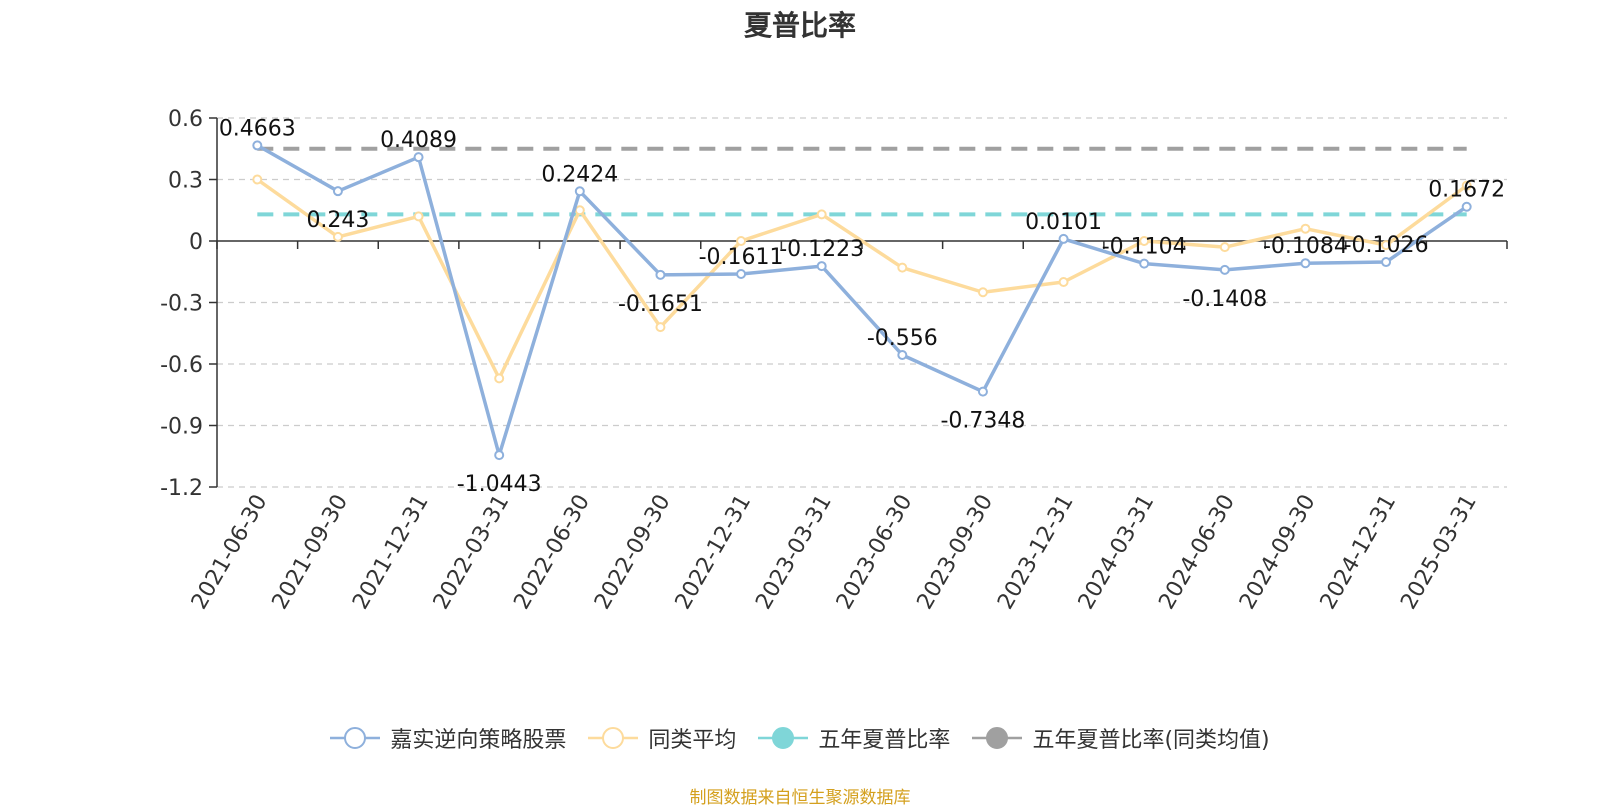 This screenshot has height=808, width=1600. I want to click on x-tick-label: 2023-06-30, so click(875, 552).